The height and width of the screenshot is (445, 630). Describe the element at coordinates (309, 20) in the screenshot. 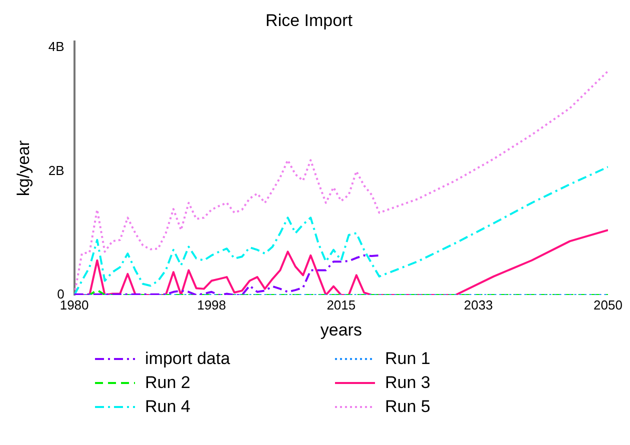

I see `chart-title: Rice Import` at that location.